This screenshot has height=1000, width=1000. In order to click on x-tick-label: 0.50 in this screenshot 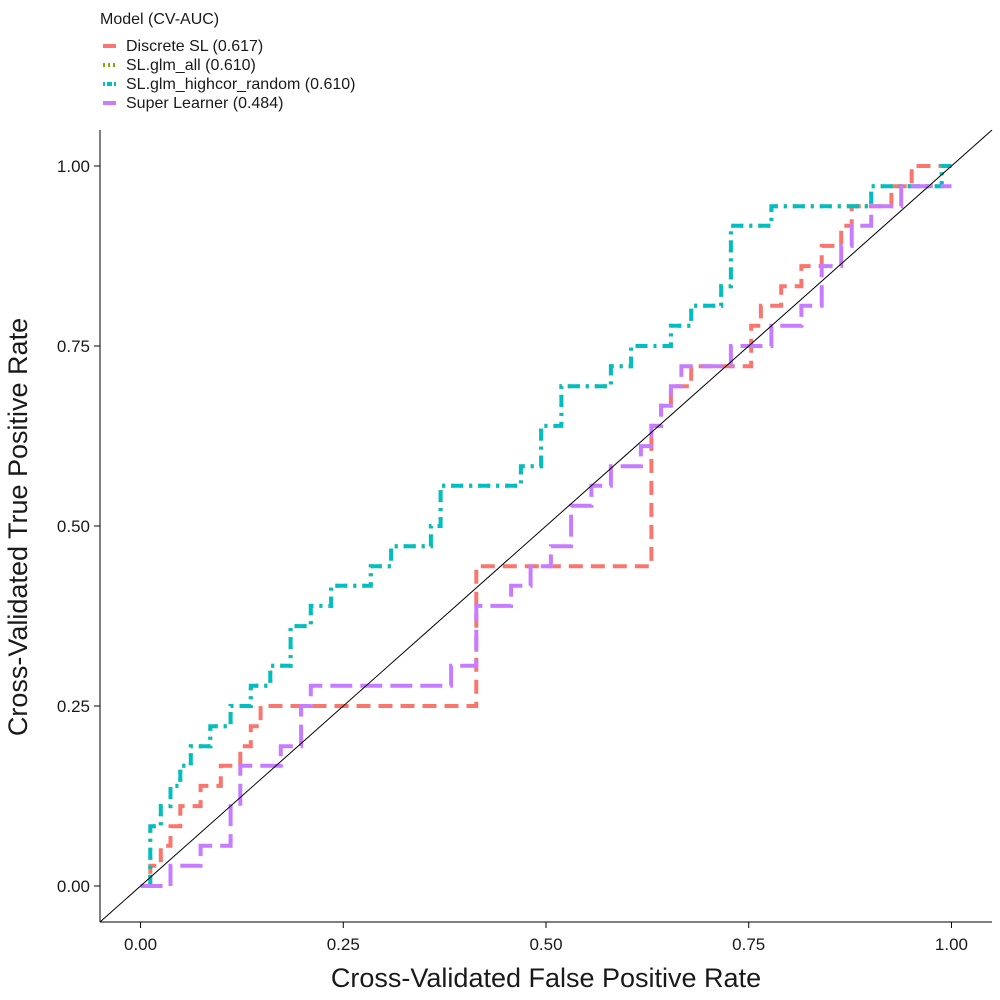, I will do `click(545, 944)`.